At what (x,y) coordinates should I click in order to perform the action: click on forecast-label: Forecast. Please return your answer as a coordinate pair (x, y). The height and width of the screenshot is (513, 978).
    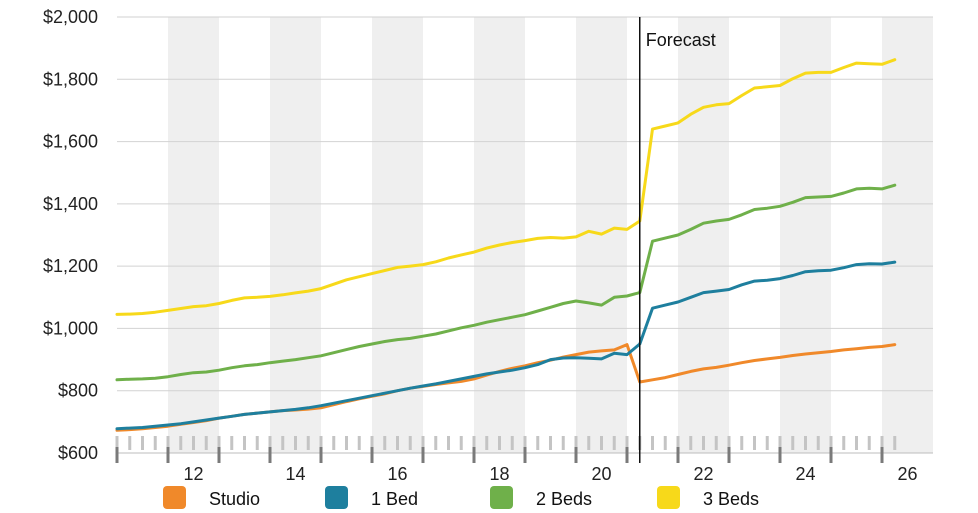
    Looking at the image, I should click on (681, 40).